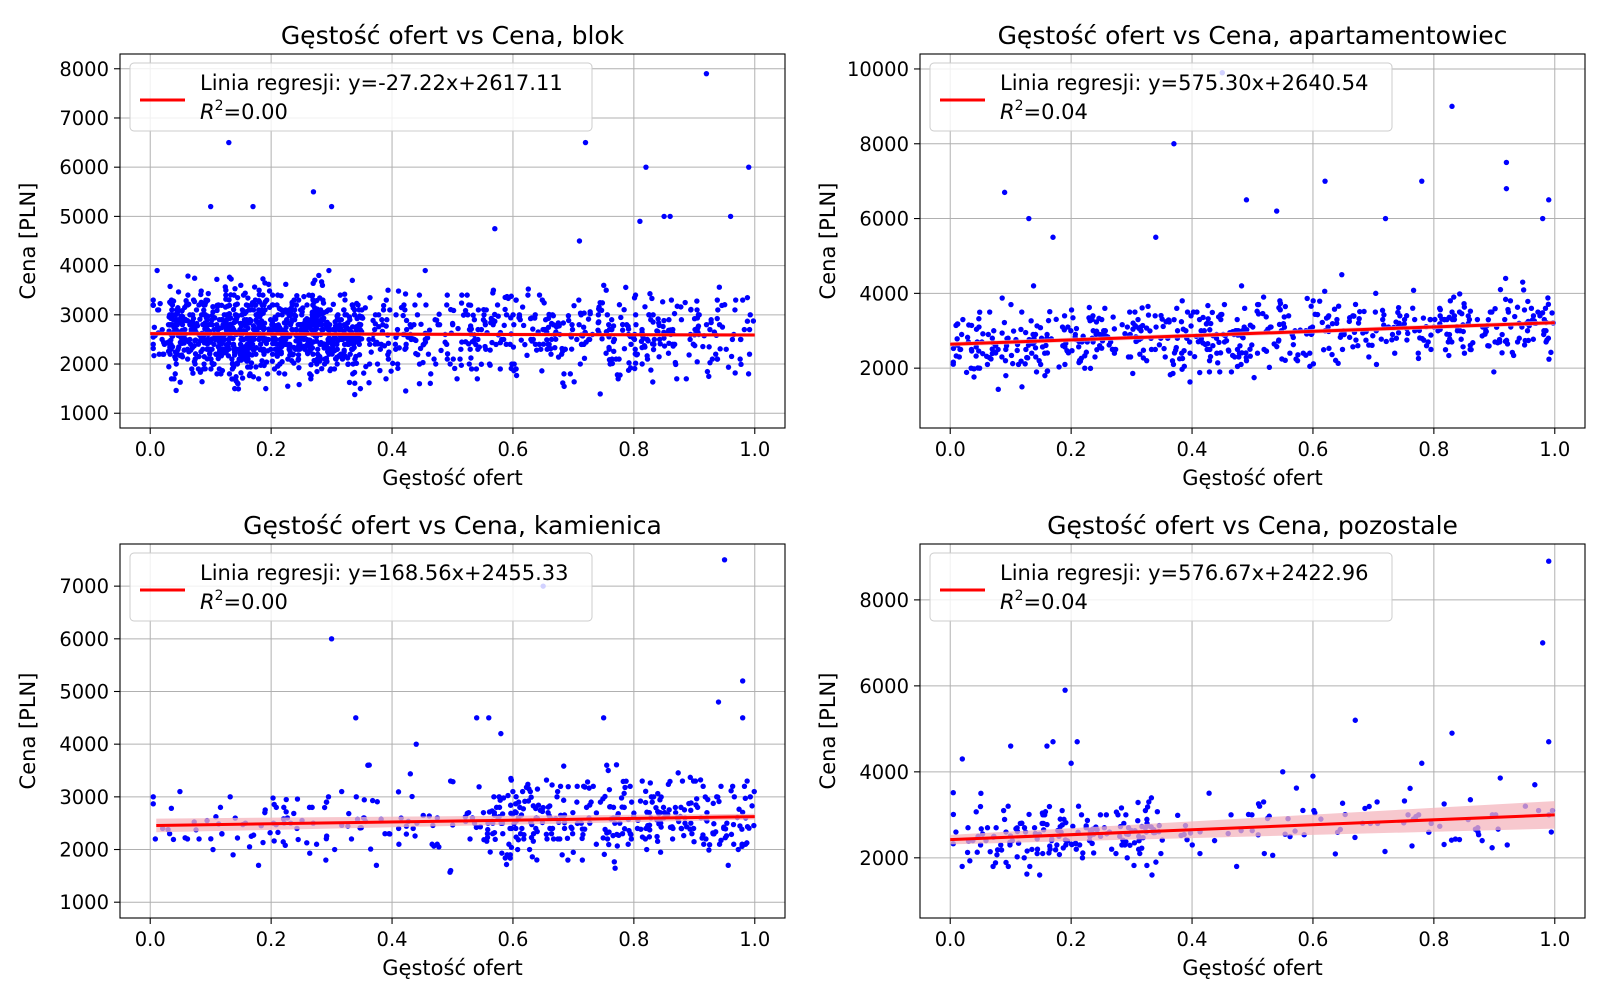 The width and height of the screenshot is (1600, 1000). Describe the element at coordinates (84, 266) in the screenshot. I see `y-tick-label: 4000` at that location.